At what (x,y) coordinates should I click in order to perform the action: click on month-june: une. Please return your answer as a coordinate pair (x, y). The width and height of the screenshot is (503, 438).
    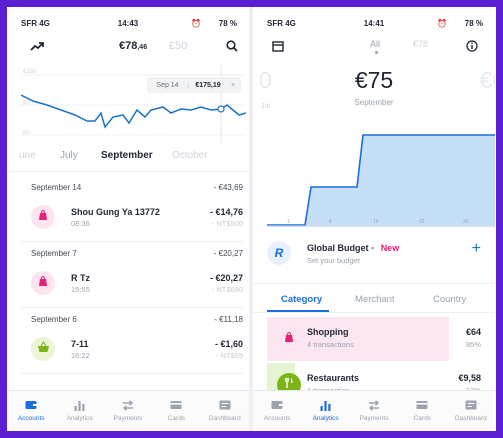
    Looking at the image, I should click on (27, 155).